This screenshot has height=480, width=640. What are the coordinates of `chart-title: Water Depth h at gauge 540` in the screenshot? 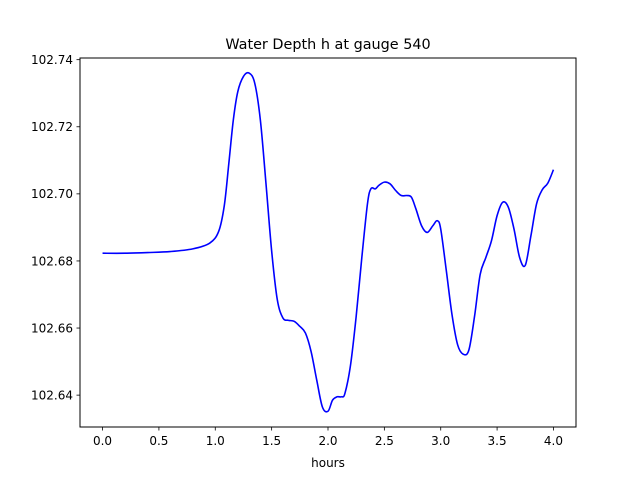 It's located at (327, 45).